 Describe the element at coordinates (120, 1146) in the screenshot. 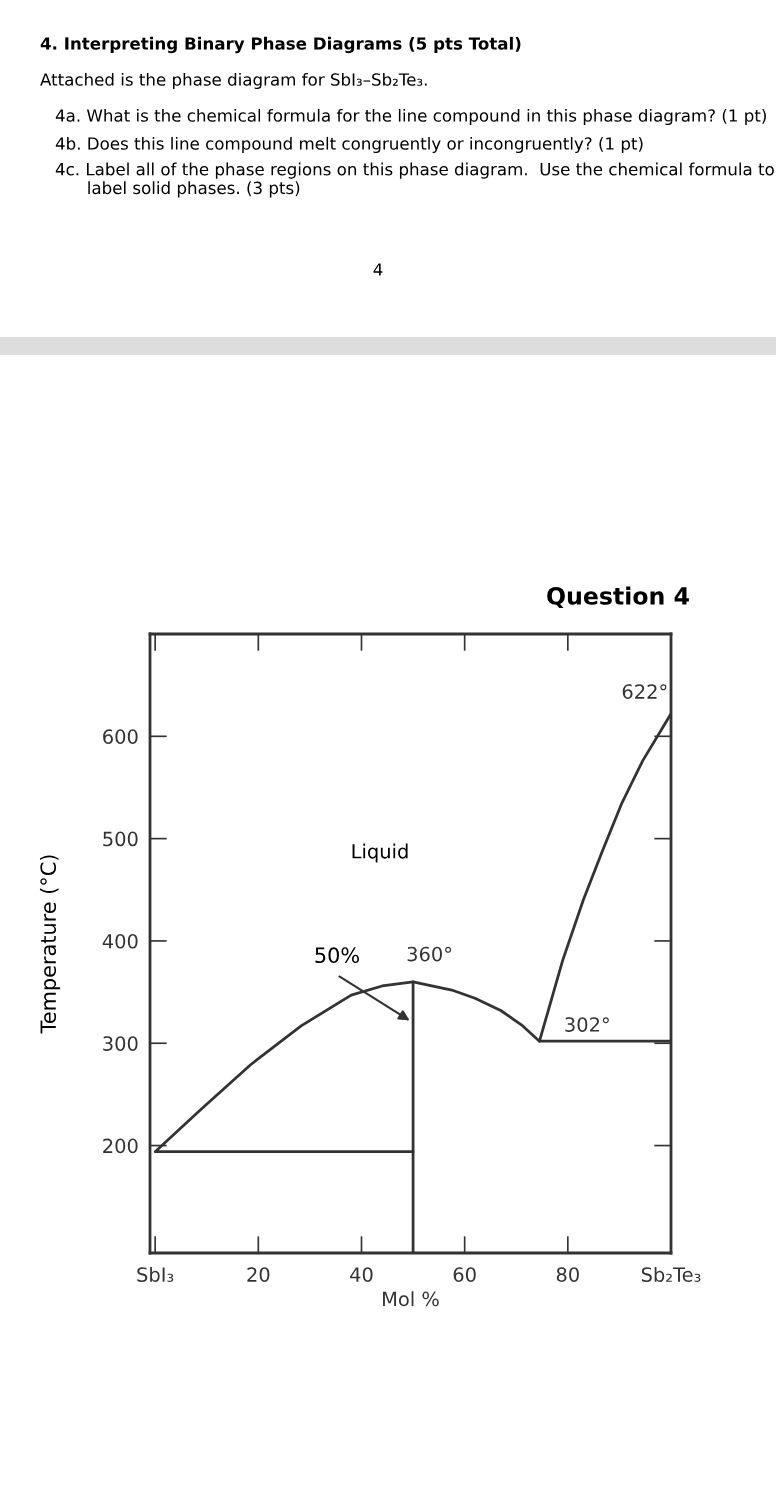

I see `y-tick-label: 200` at that location.